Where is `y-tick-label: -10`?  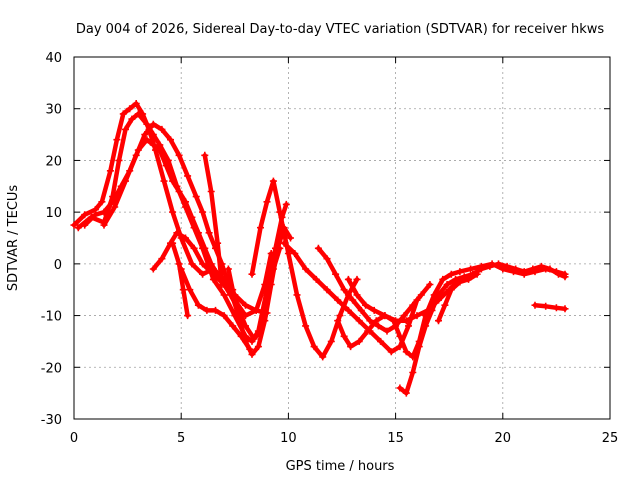
y-tick-label: -10 is located at coordinates (51, 317).